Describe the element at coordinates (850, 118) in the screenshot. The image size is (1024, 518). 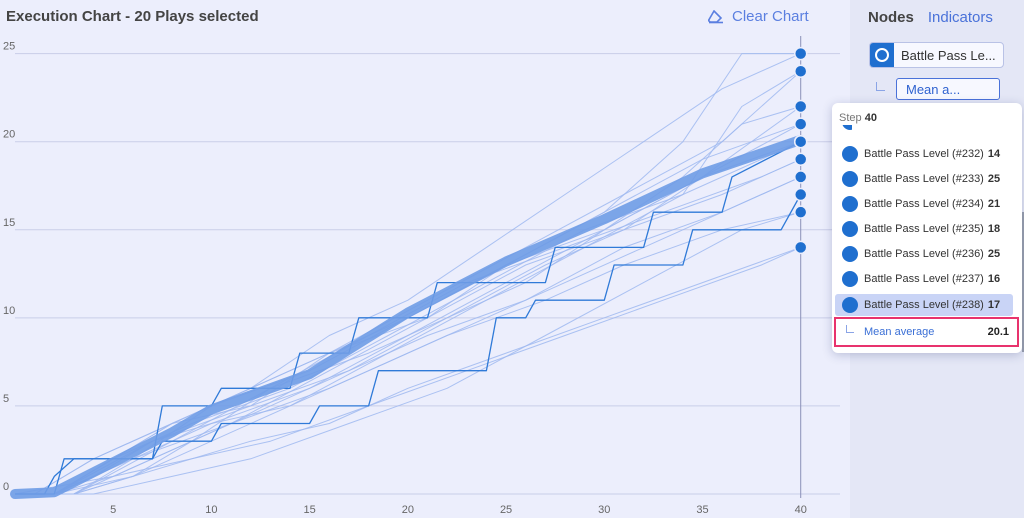
I see `tooltip-step-label: Step` at that location.